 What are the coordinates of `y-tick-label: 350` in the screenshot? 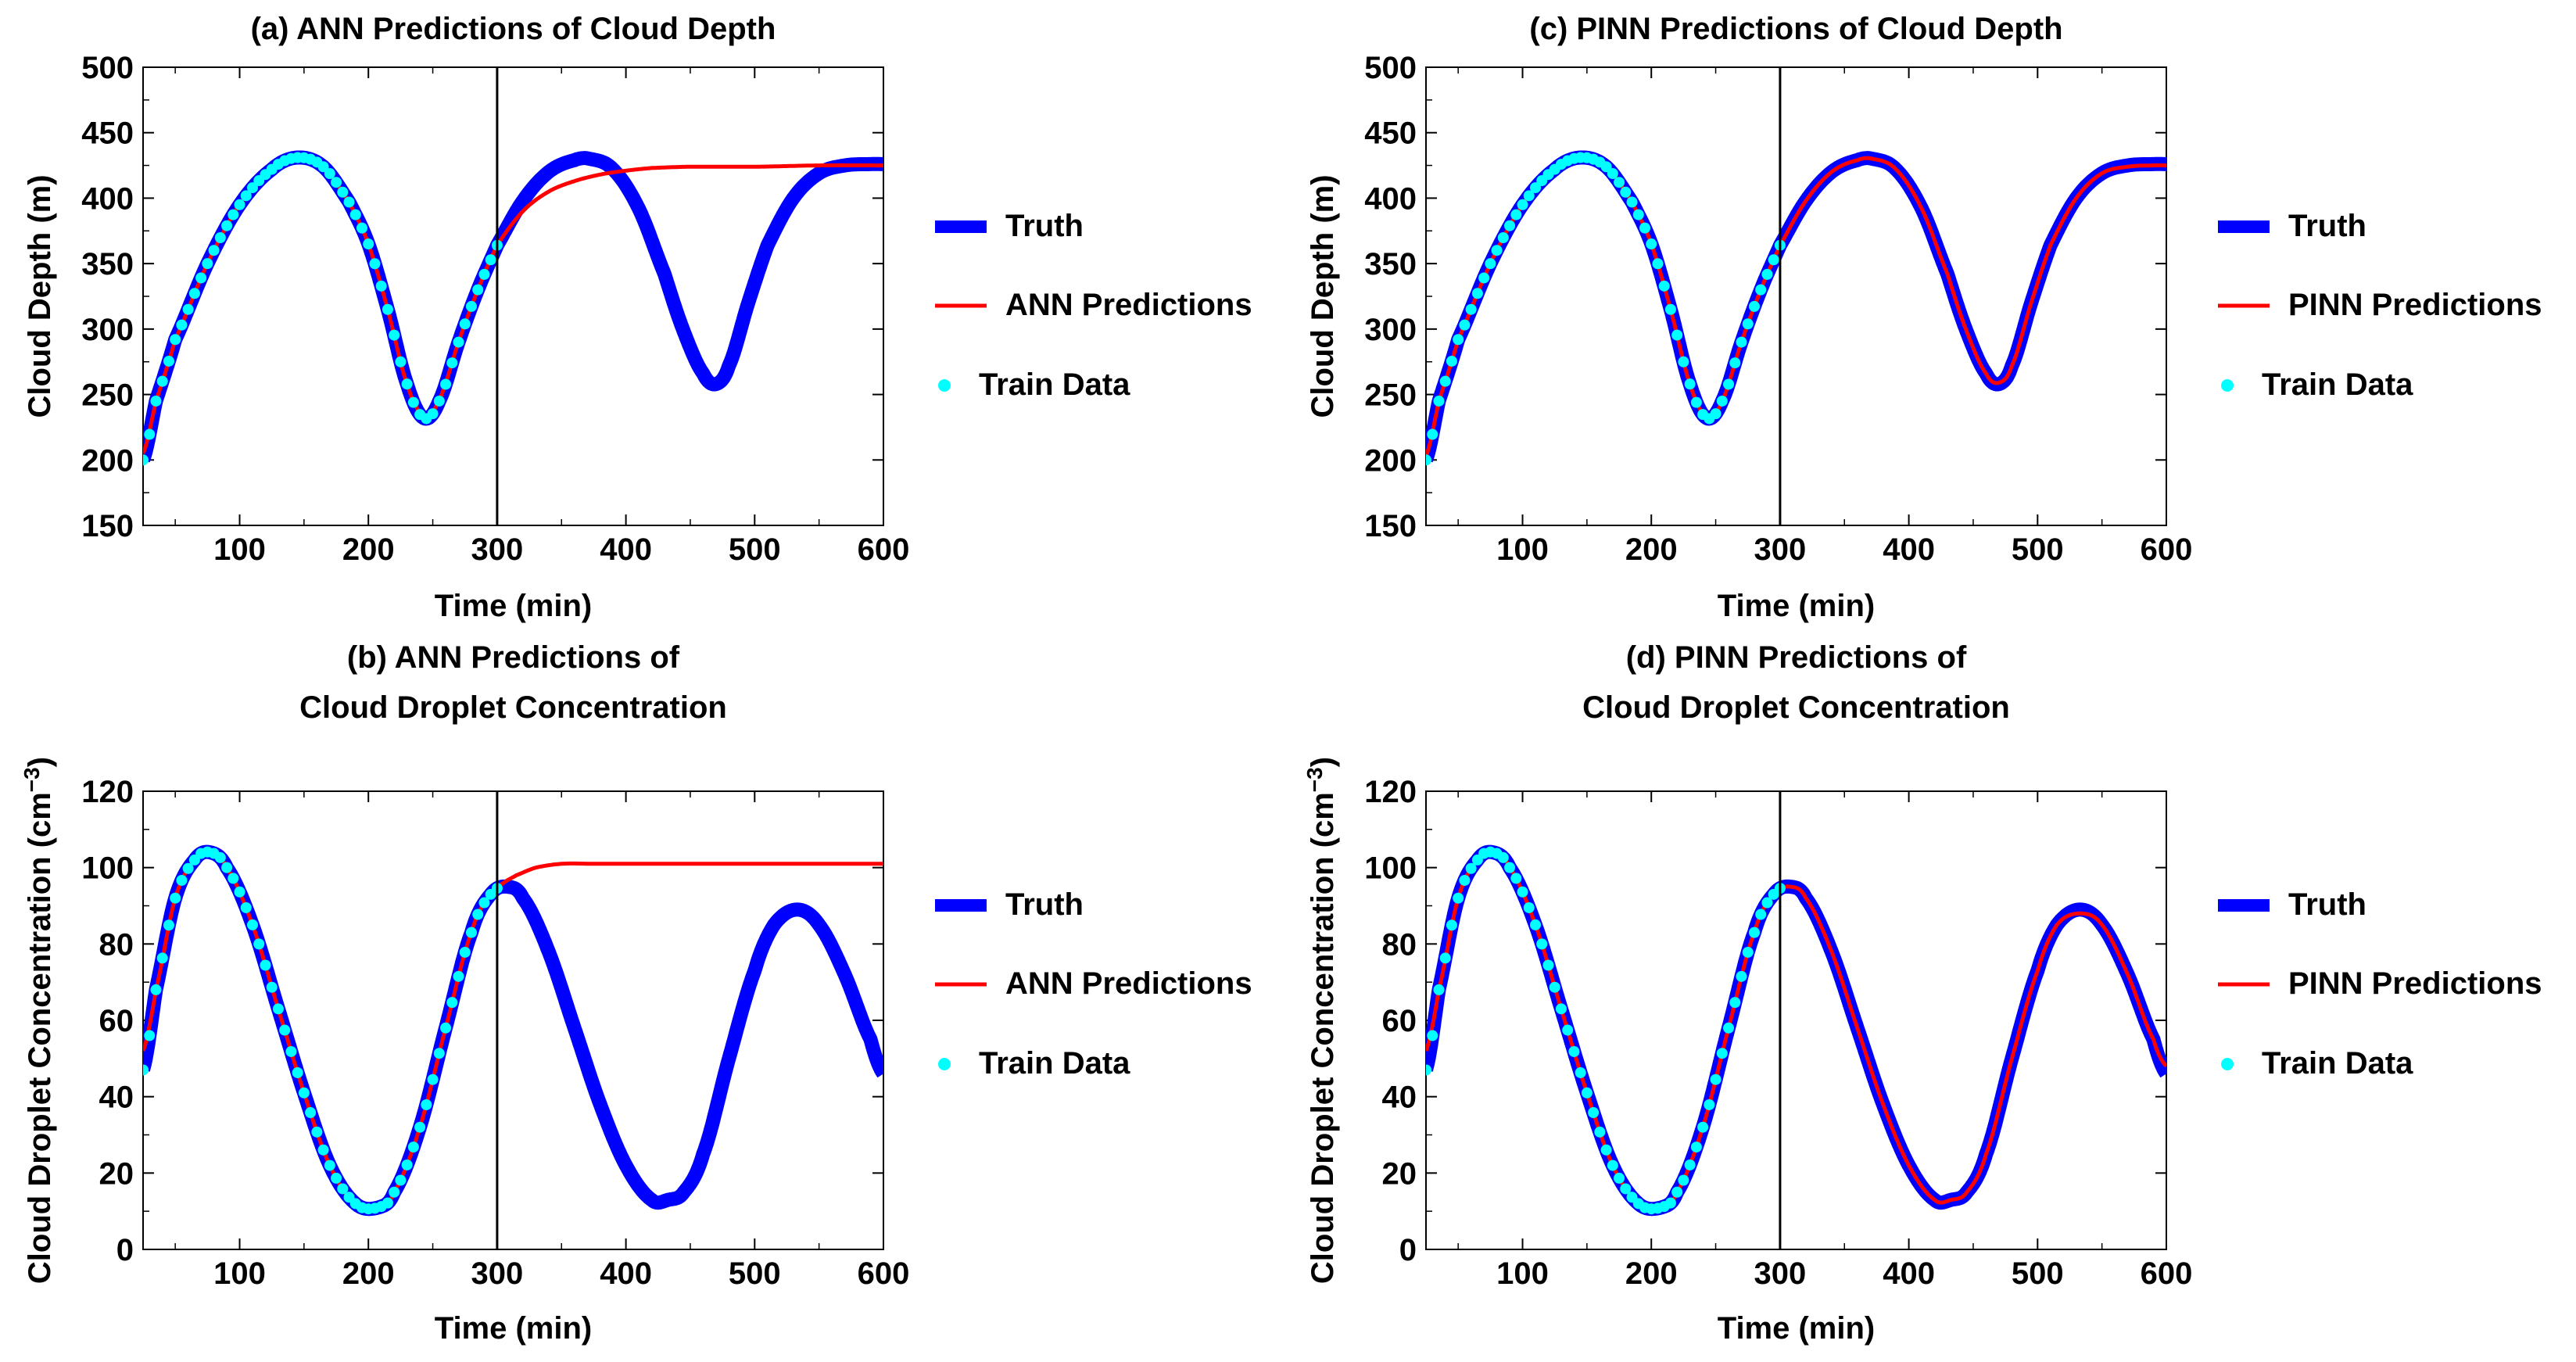 It's located at (107, 264).